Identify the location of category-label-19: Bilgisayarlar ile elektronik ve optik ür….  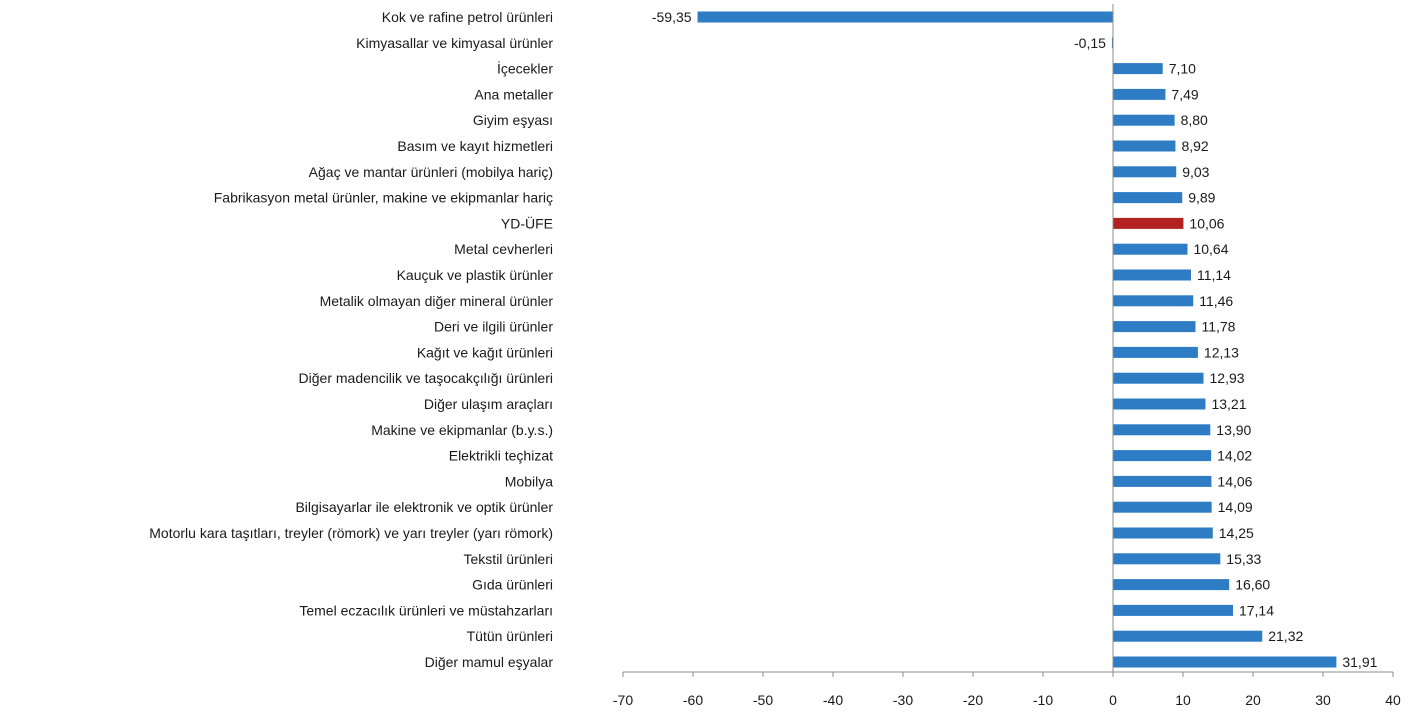
(424, 507).